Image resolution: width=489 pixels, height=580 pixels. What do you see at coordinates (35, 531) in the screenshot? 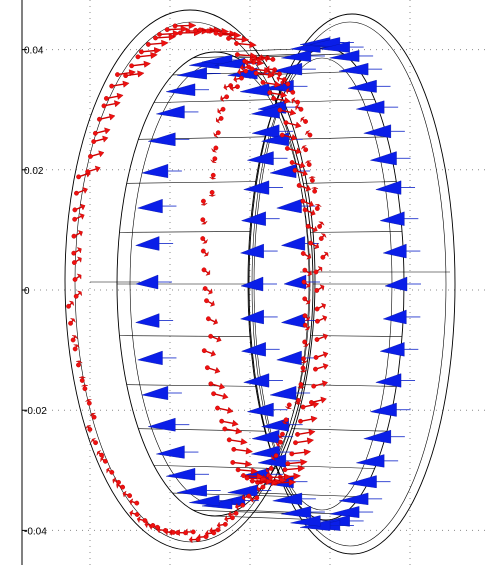
I see `y-tick-label: -0.04` at bounding box center [35, 531].